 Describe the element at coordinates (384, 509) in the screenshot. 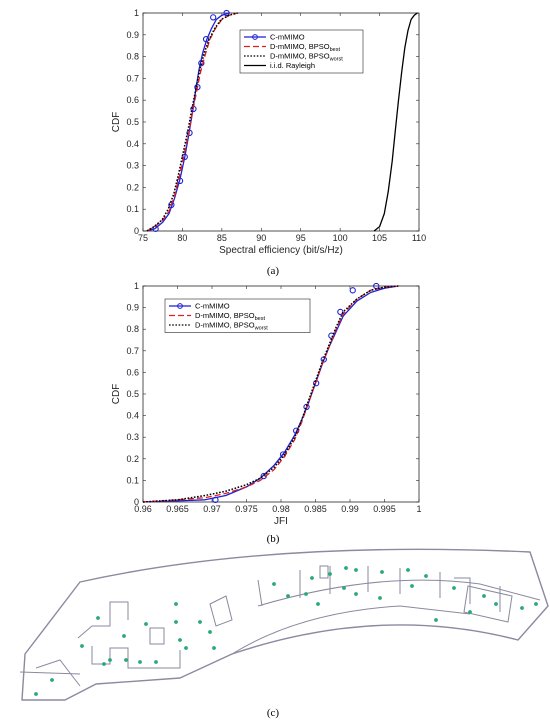

I see `x-tick-label: 0.995` at that location.